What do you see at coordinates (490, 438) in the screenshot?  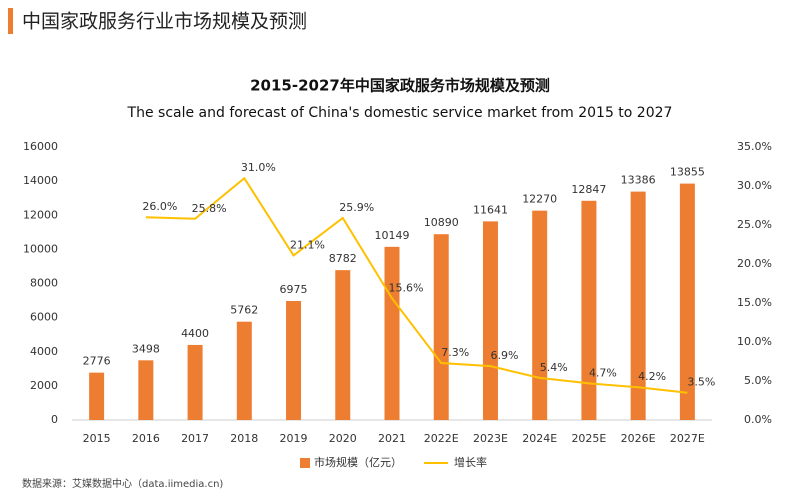 I see `x-tick-label: 2023E` at bounding box center [490, 438].